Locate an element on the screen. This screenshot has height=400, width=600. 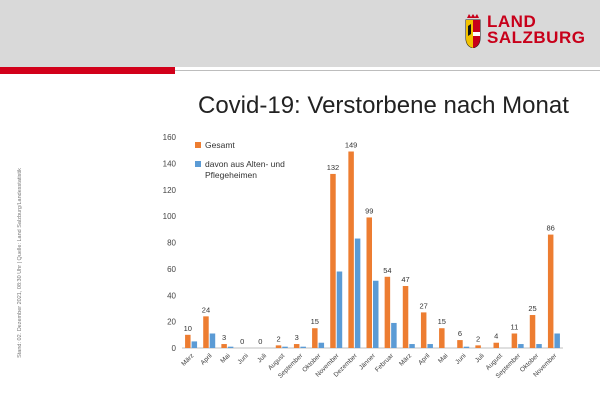
chart-legend: Gesamt davon aus Alten- und Pflegeheimen is located at coordinates (240, 164).